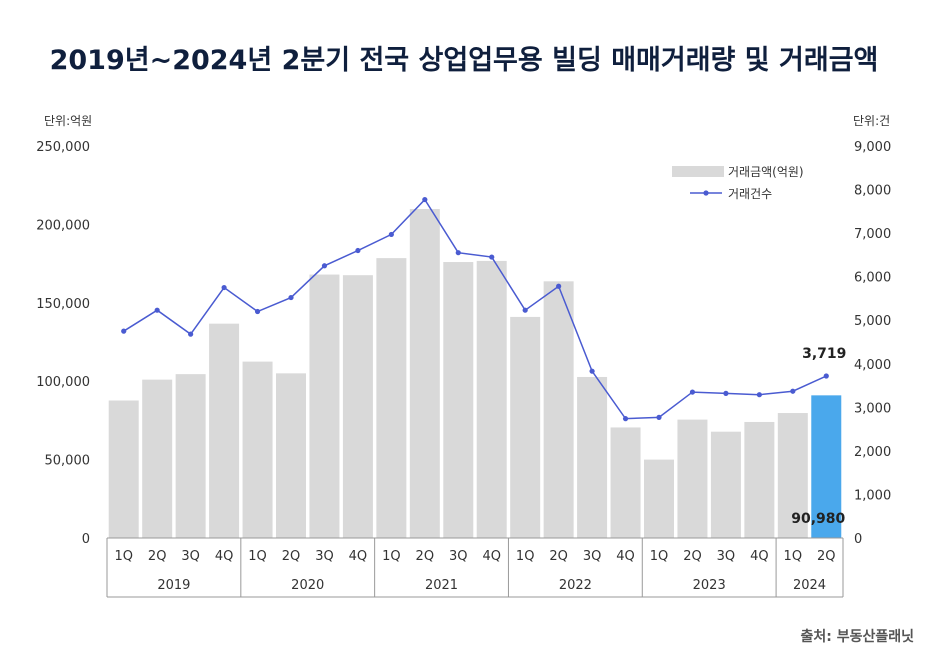 The height and width of the screenshot is (666, 928). What do you see at coordinates (858, 539) in the screenshot?
I see `right-axis-tick-label: 0` at bounding box center [858, 539].